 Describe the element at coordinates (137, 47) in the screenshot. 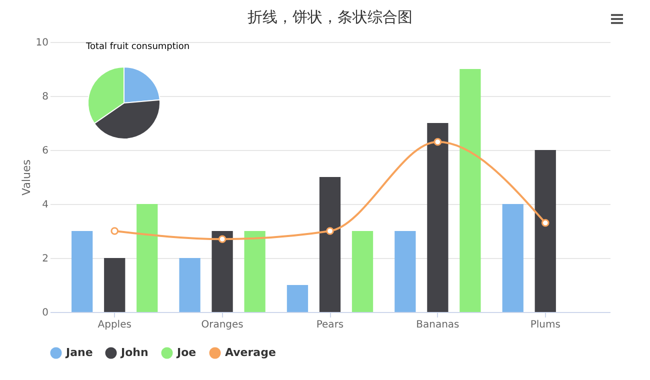

I see `chart-title: Total fruit consumption` at that location.